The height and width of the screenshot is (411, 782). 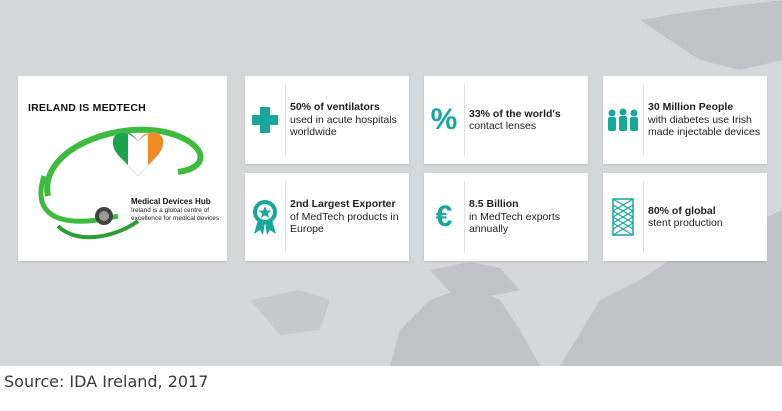 I want to click on source-caption: Source: IDA Ireland, 2017, so click(x=106, y=381).